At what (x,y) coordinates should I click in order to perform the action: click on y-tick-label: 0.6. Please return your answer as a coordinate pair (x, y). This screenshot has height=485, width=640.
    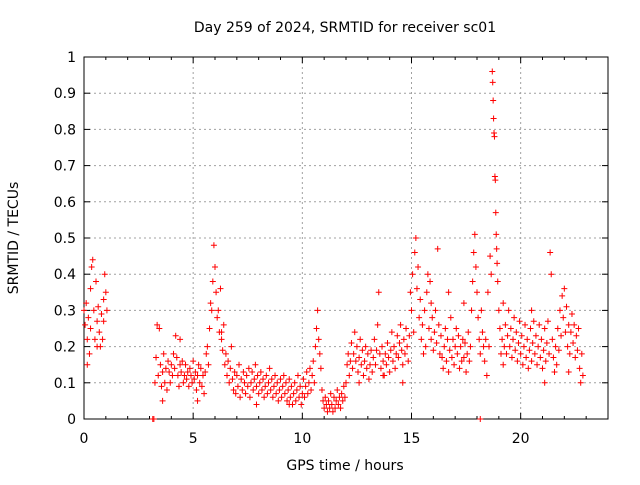
    Looking at the image, I should click on (65, 203).